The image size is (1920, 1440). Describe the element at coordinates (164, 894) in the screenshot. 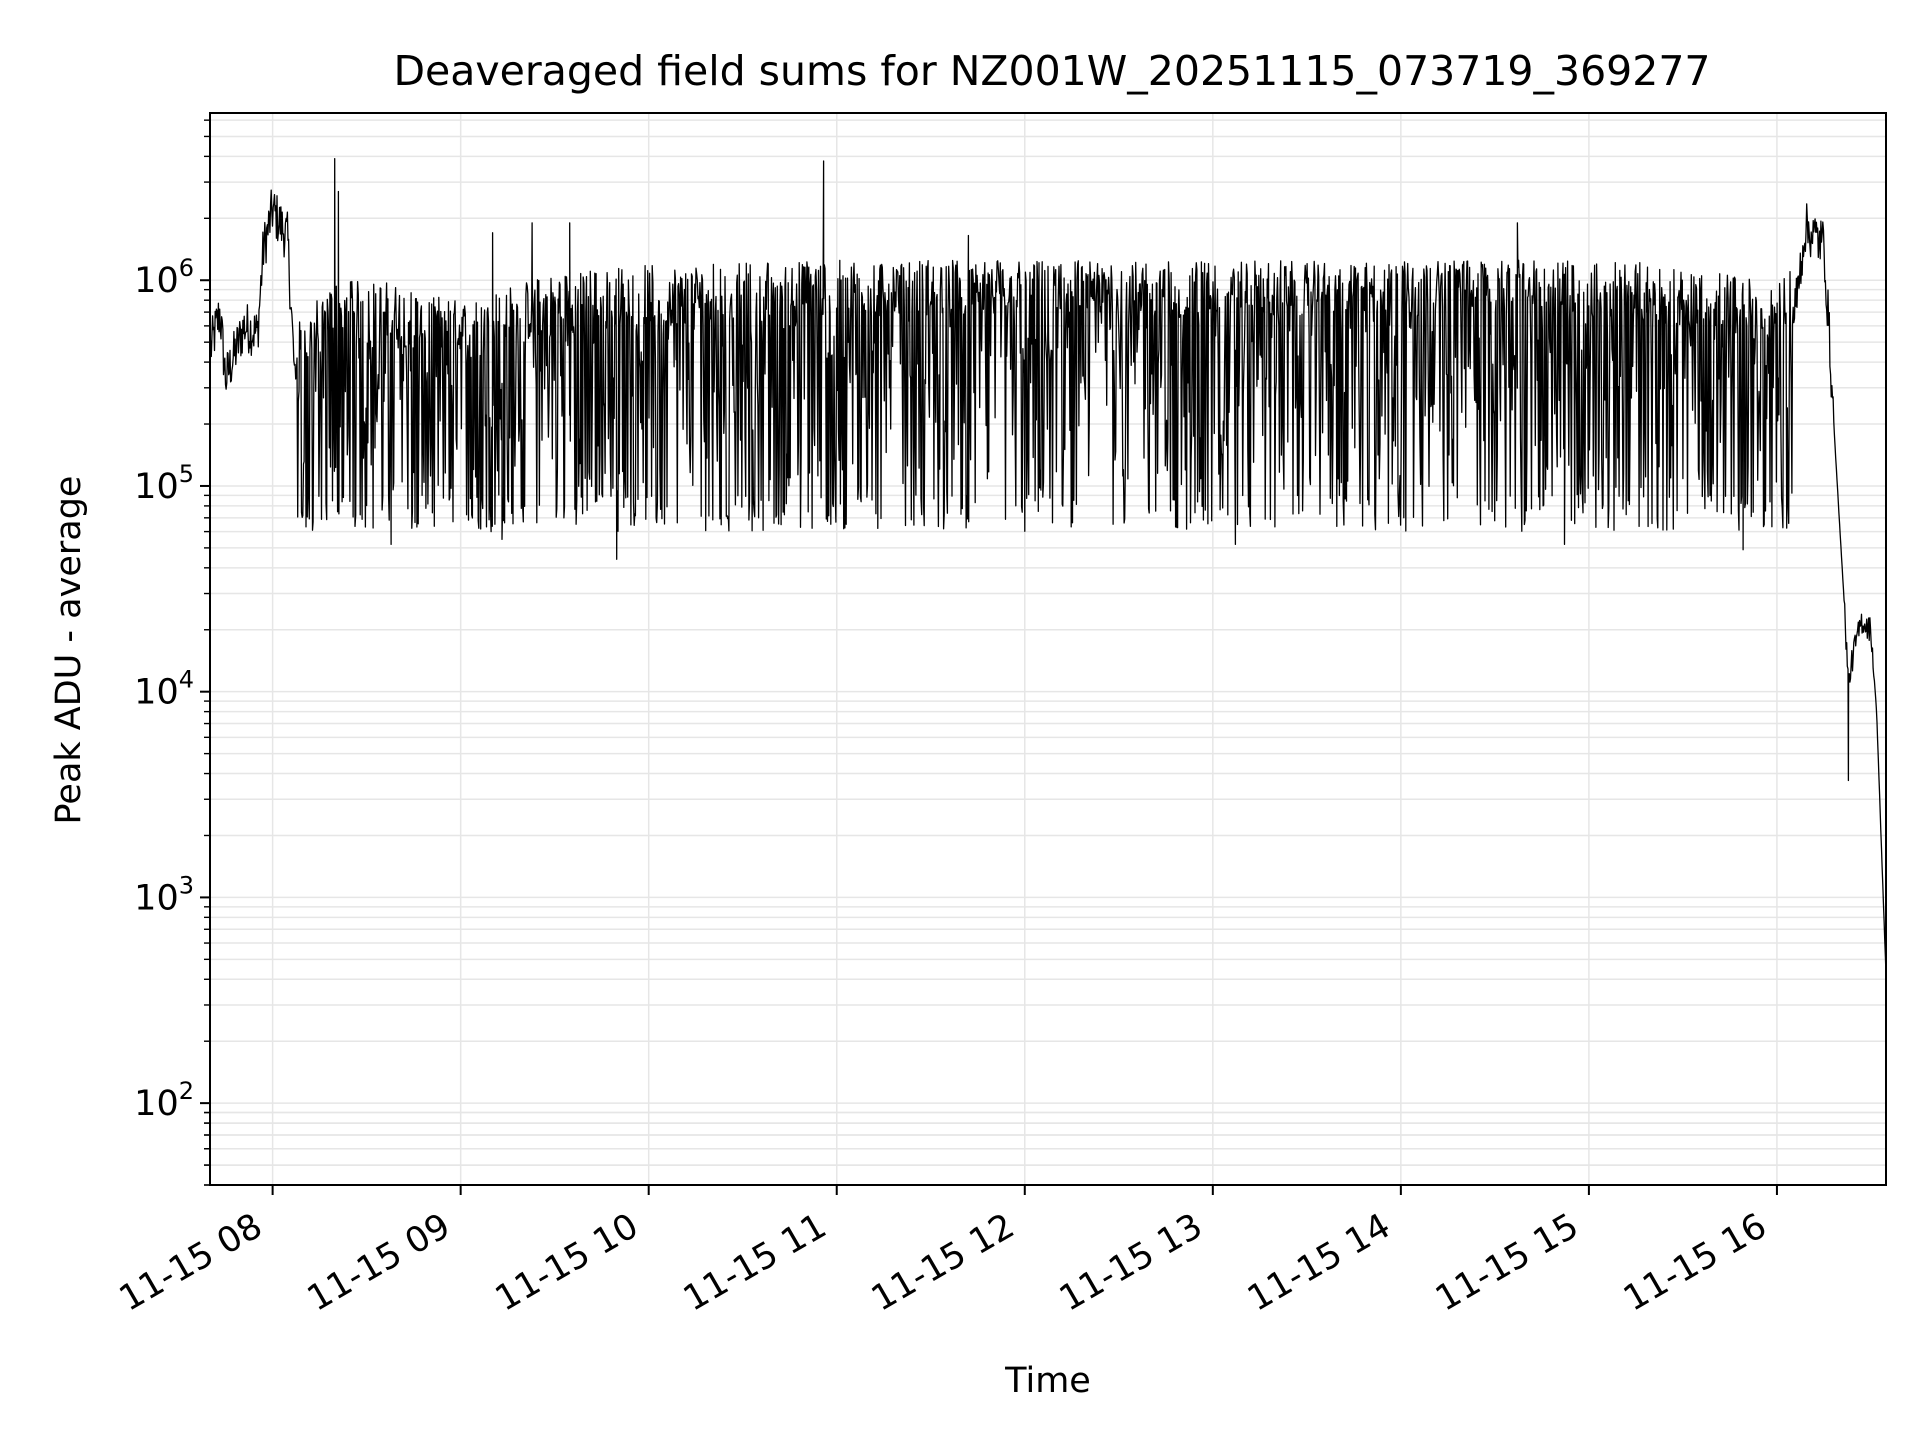

I see `y-tick-label: 10³` at that location.